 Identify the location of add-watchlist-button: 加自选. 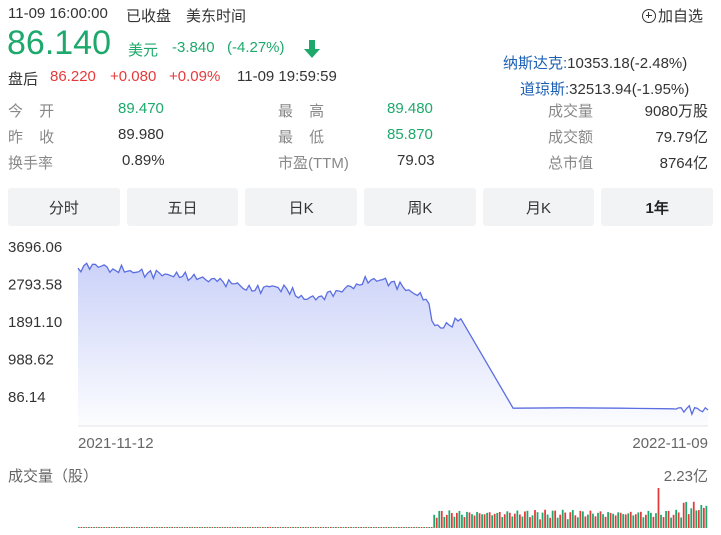
(672, 15).